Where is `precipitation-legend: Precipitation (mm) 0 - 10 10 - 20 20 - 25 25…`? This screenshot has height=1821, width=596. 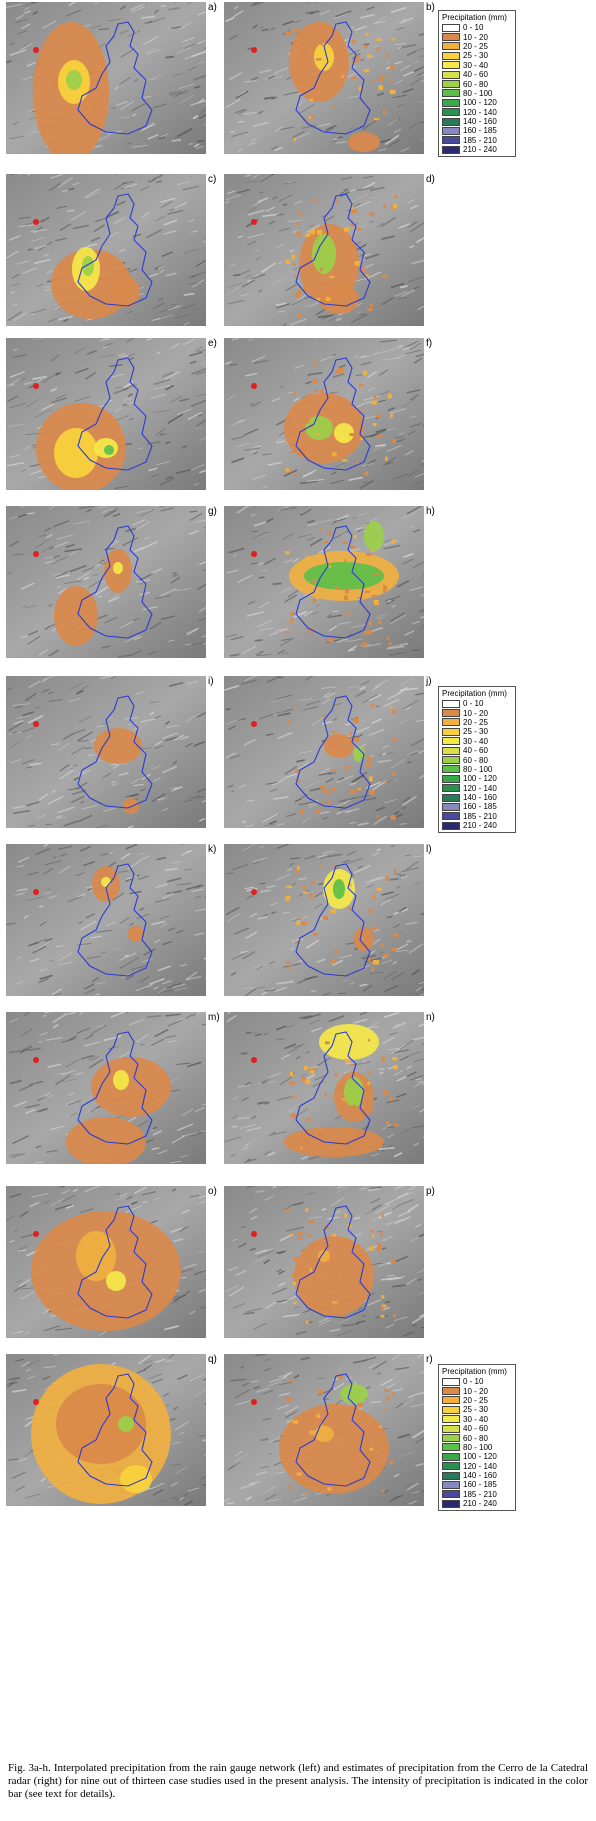 precipitation-legend: Precipitation (mm) 0 - 10 10 - 20 20 - 25 25… is located at coordinates (477, 760).